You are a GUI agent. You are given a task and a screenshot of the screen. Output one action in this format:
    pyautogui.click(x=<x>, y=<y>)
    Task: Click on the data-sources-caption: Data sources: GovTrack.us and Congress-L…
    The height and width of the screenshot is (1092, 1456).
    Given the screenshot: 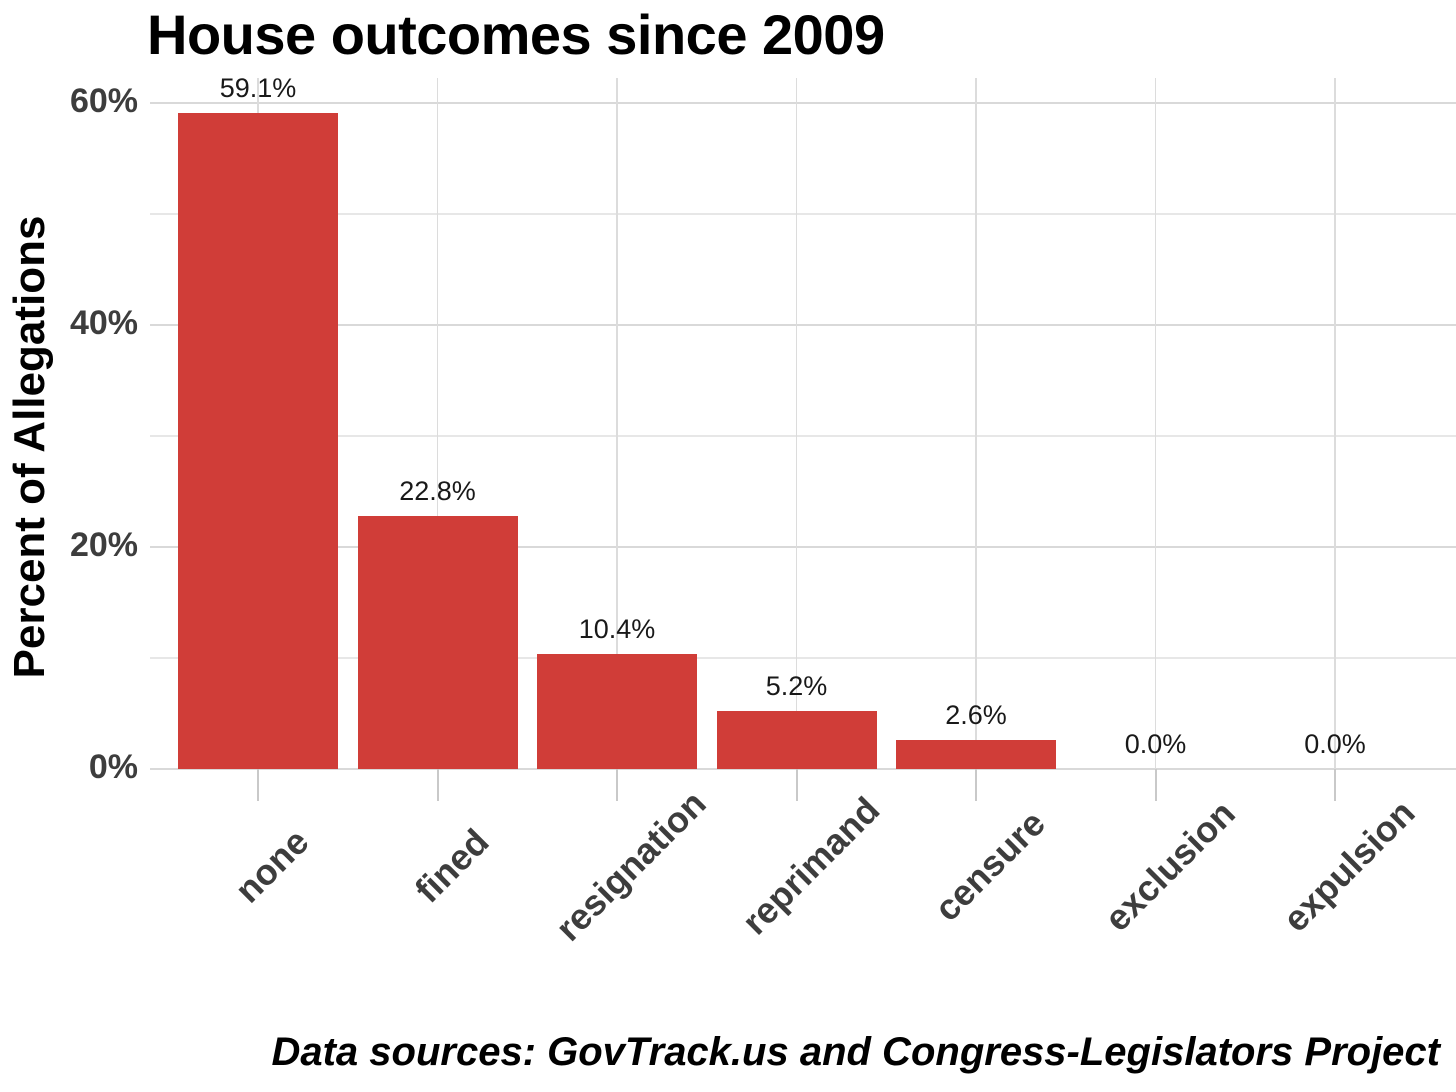 What is the action you would take?
    pyautogui.click(x=855, y=1052)
    